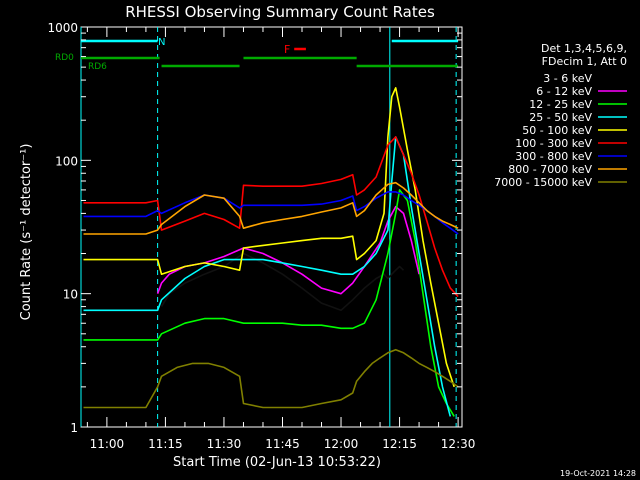 The width and height of the screenshot is (640, 480). What do you see at coordinates (543, 182) in the screenshot?
I see `legend-label-8: 7000 - 15000 keV` at bounding box center [543, 182].